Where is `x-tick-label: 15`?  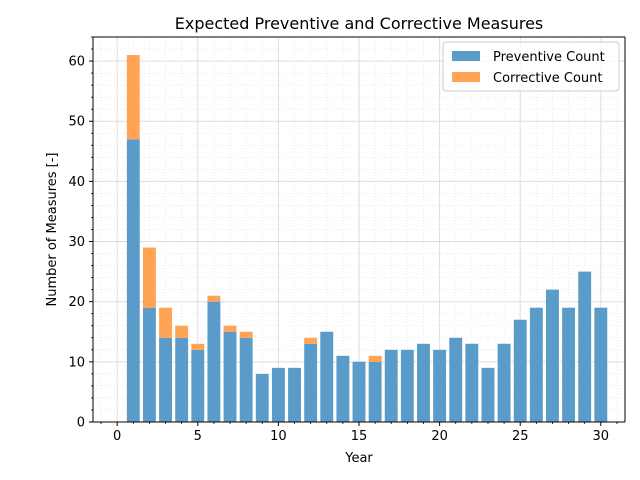
x-tick-label: 15 is located at coordinates (359, 436).